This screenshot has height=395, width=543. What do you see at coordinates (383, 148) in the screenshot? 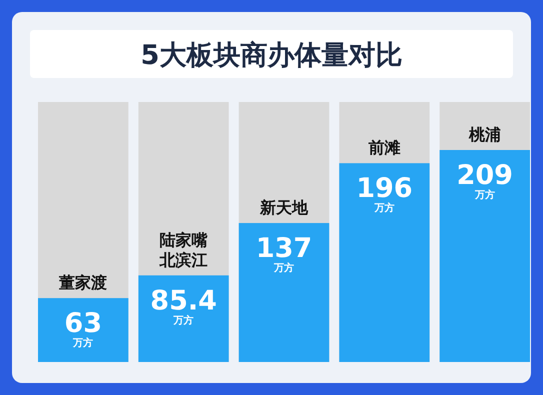
I see `x-tick-label: 前滩` at bounding box center [383, 148].